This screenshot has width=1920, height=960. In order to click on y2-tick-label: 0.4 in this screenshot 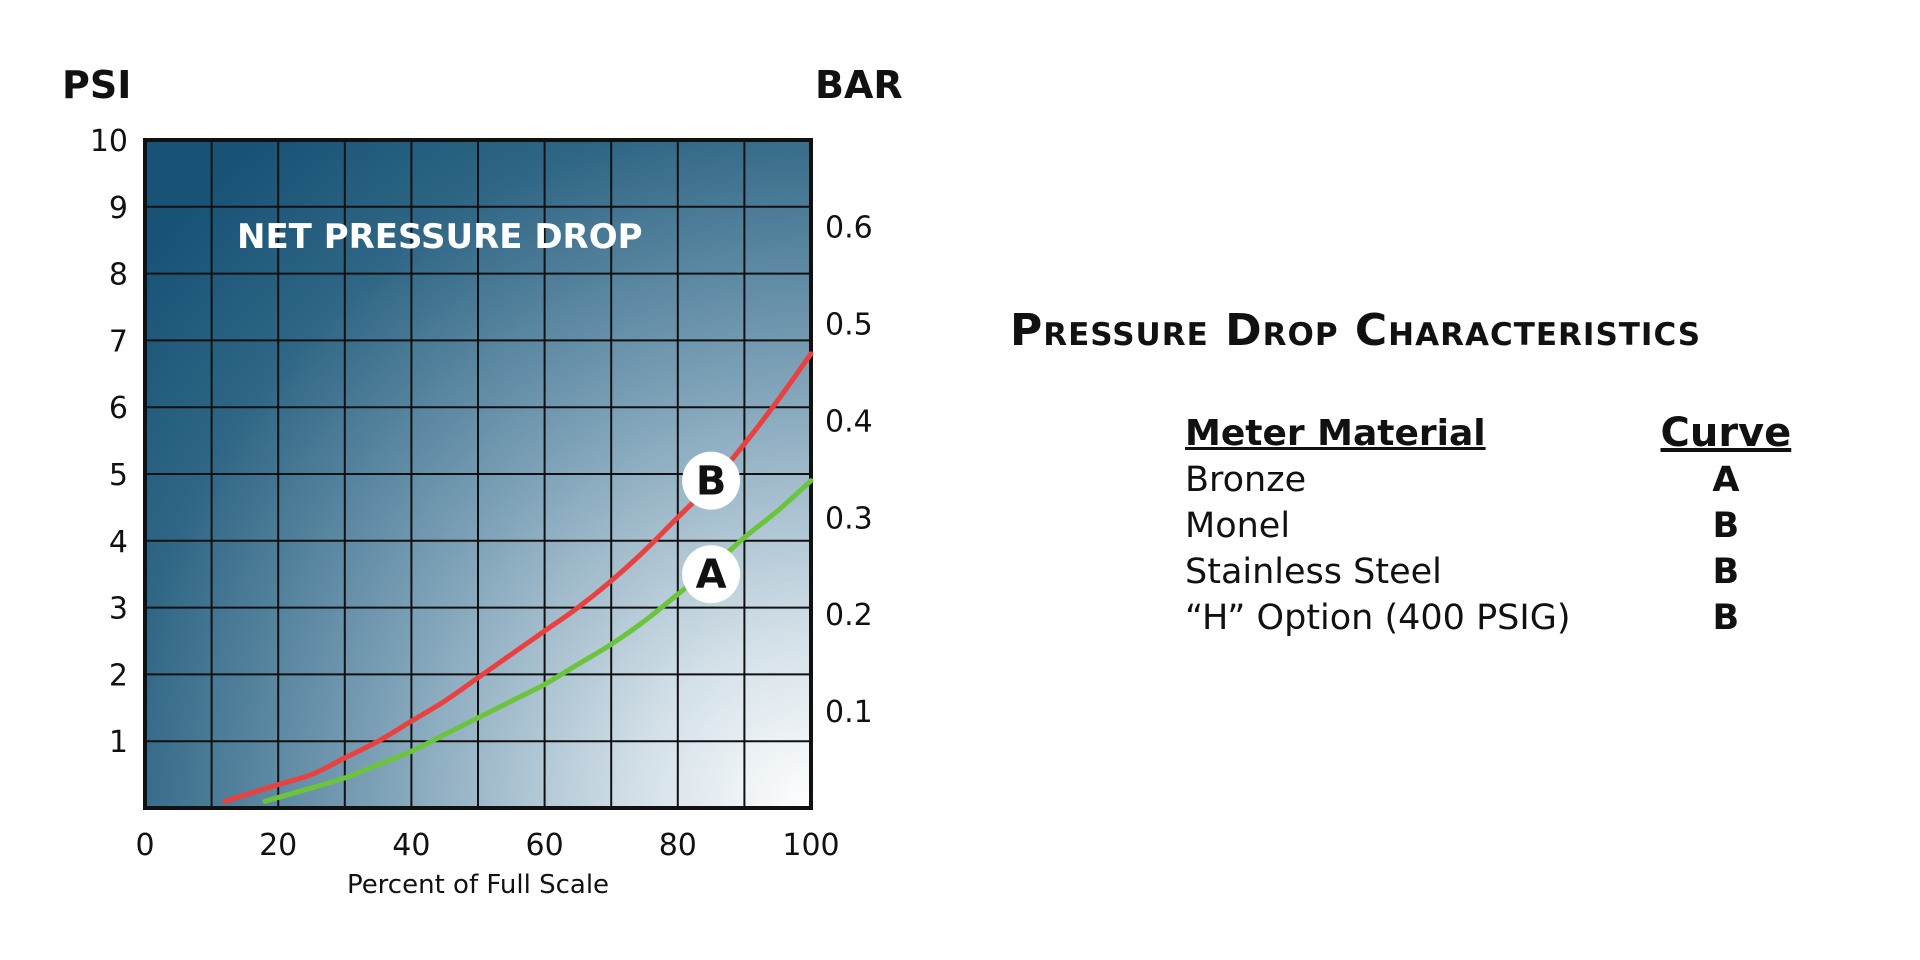, I will do `click(849, 421)`.